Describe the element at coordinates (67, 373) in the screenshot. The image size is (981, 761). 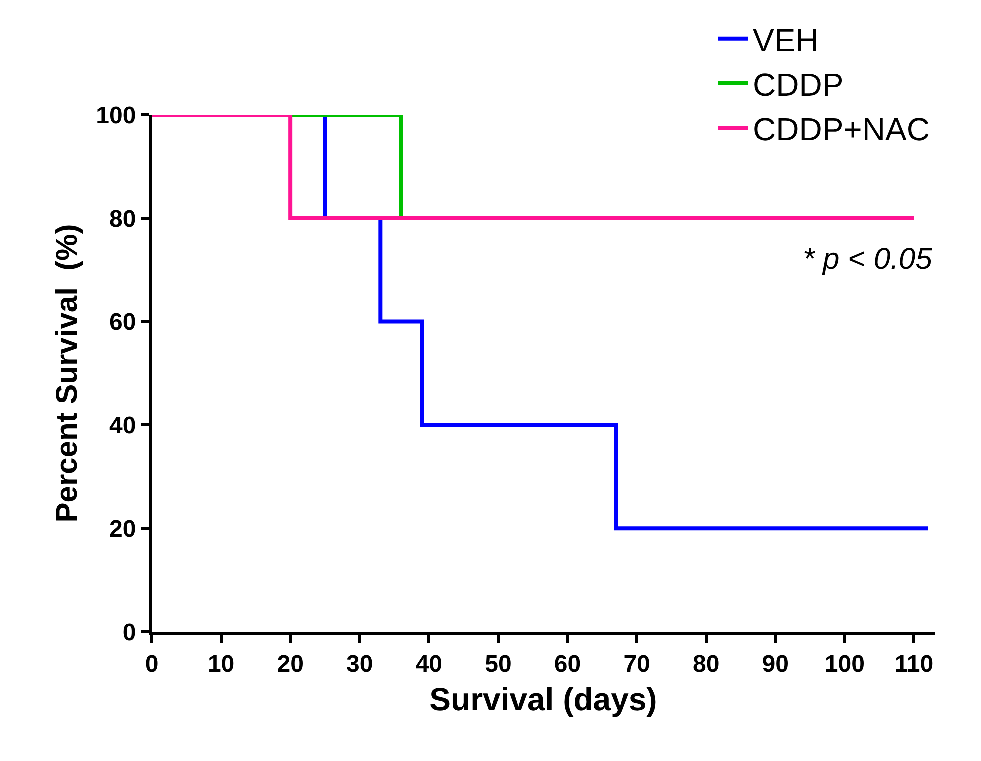
I see `y-axis-title: Percent Survival (%)` at that location.